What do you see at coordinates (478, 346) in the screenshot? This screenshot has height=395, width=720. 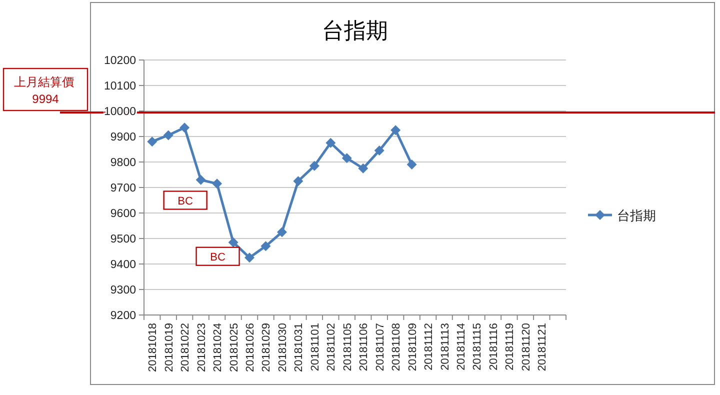 I see `x-tick-label: 20181115` at bounding box center [478, 346].